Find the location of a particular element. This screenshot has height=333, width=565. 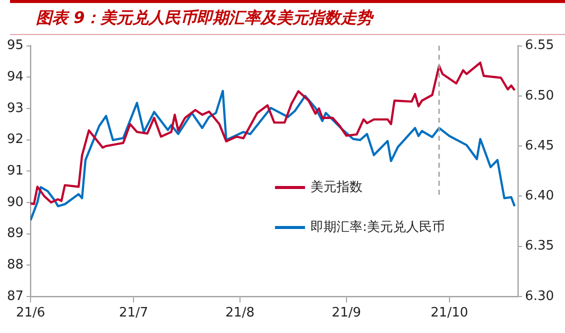

legend-label: 即期汇率:美元兑人民币 is located at coordinates (377, 227).